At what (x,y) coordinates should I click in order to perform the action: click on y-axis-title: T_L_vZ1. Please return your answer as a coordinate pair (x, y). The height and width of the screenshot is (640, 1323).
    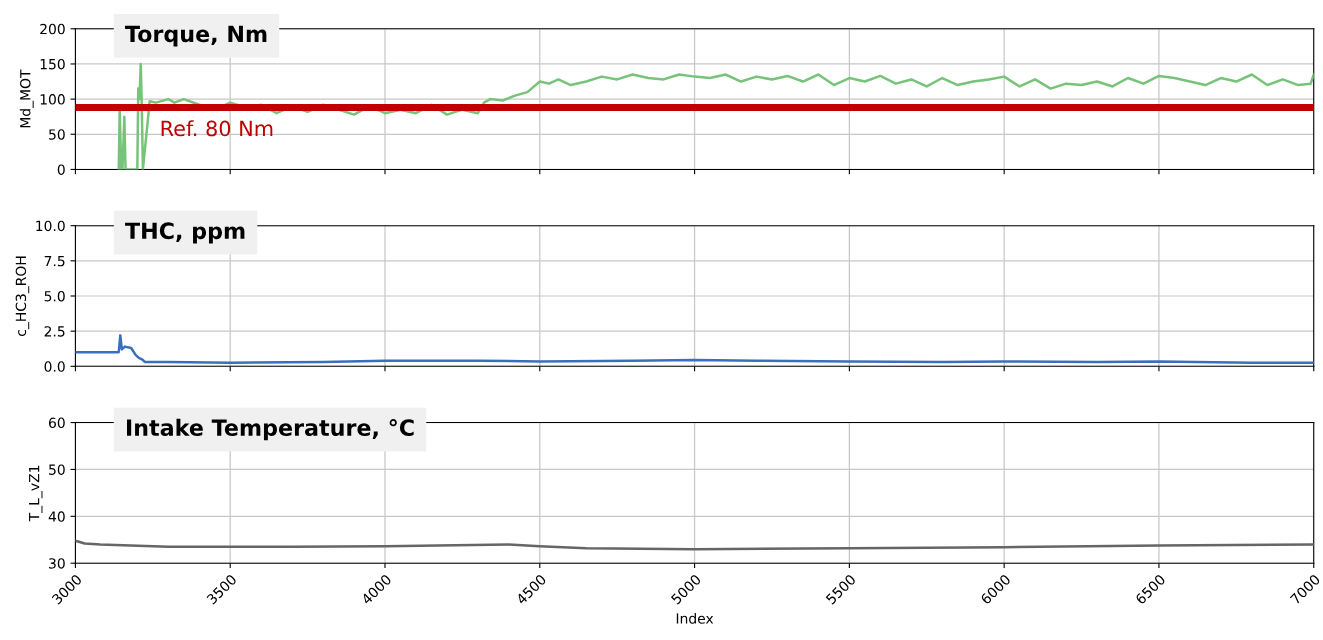
    Looking at the image, I should click on (36, 493).